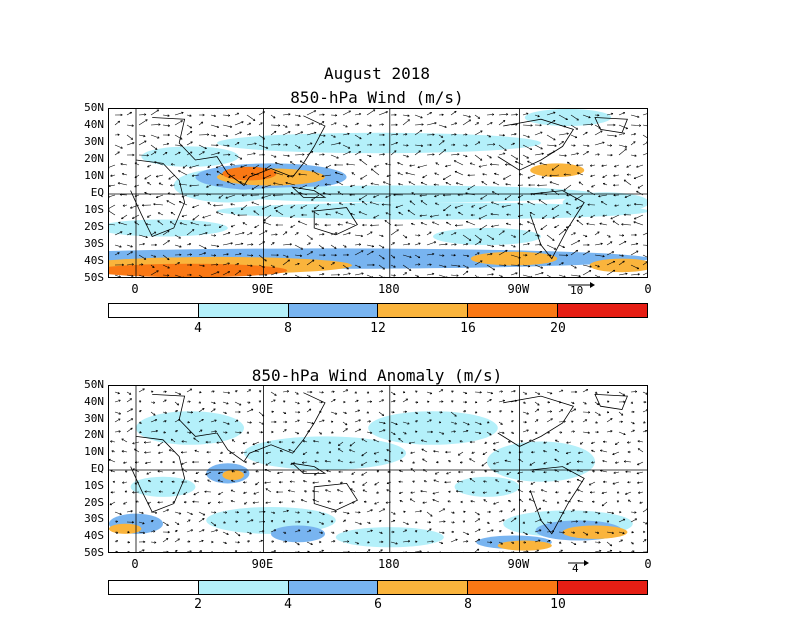  I want to click on lat-label: 20S, so click(94, 226).